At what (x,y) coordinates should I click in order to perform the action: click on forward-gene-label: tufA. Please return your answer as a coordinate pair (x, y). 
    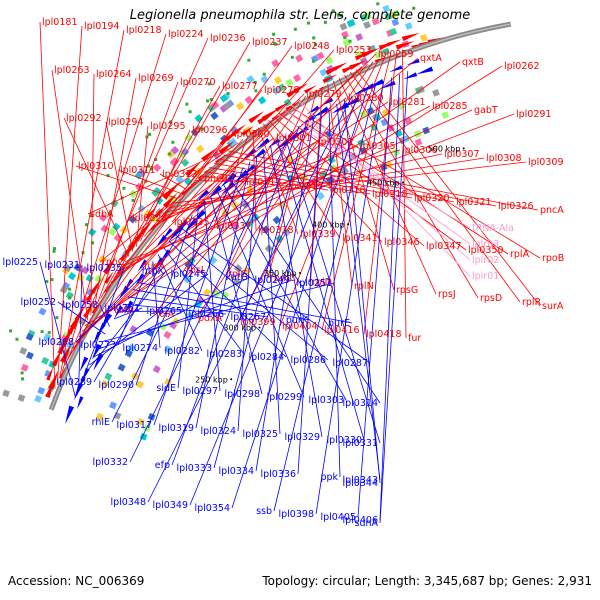
    Looking at the image, I should click on (124, 310).